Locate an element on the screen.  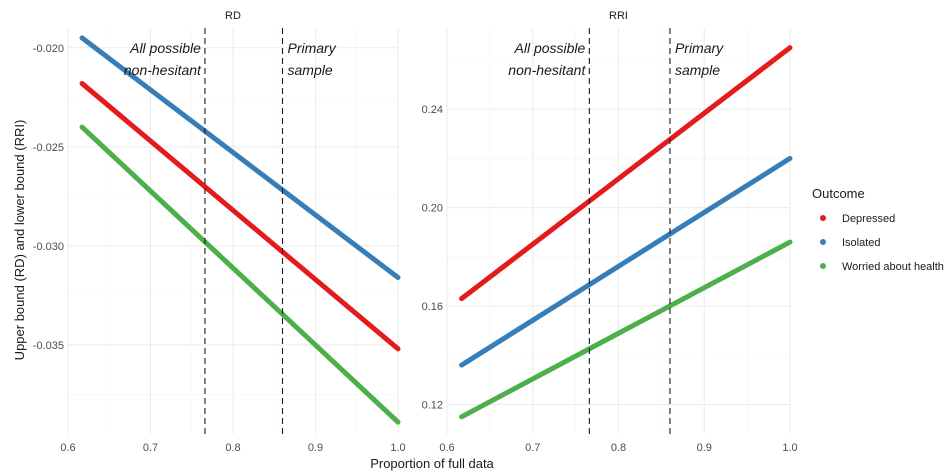
legend-label: Isolated is located at coordinates (861, 243).